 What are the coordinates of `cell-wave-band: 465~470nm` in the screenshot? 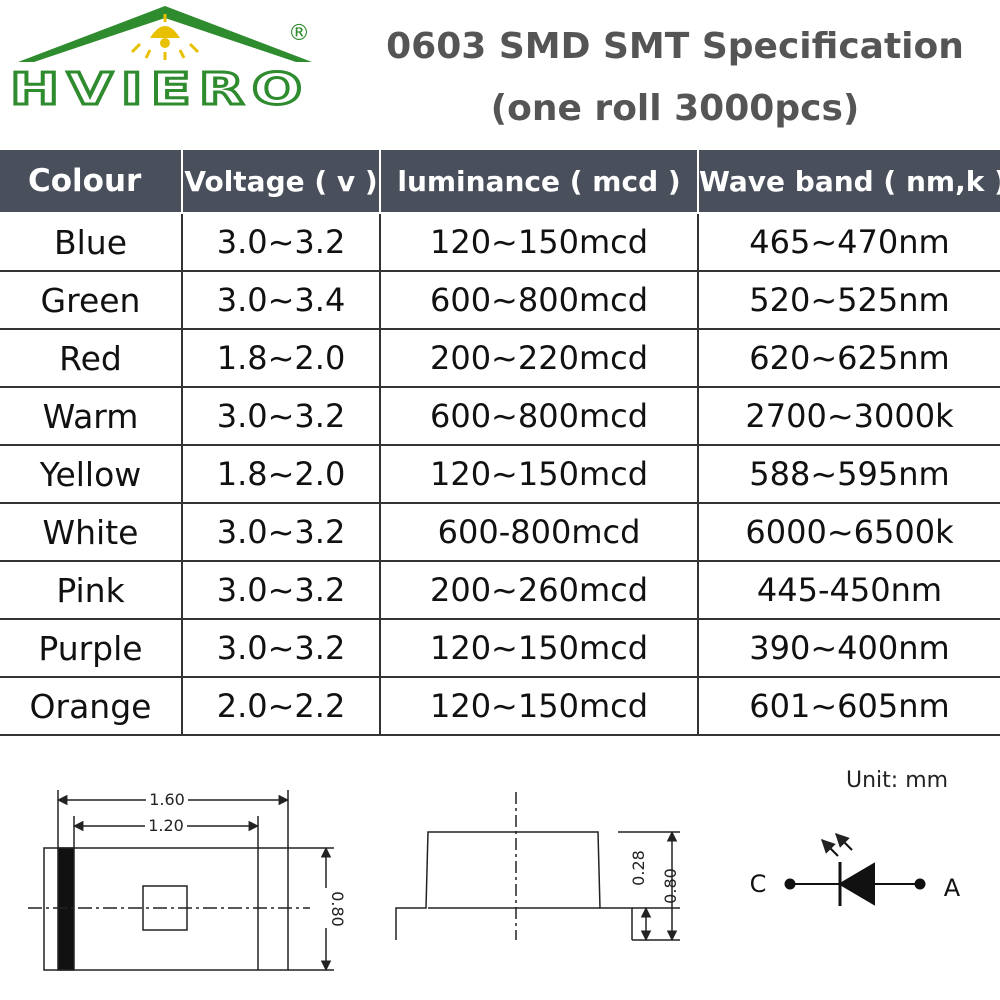 It's located at (849, 242).